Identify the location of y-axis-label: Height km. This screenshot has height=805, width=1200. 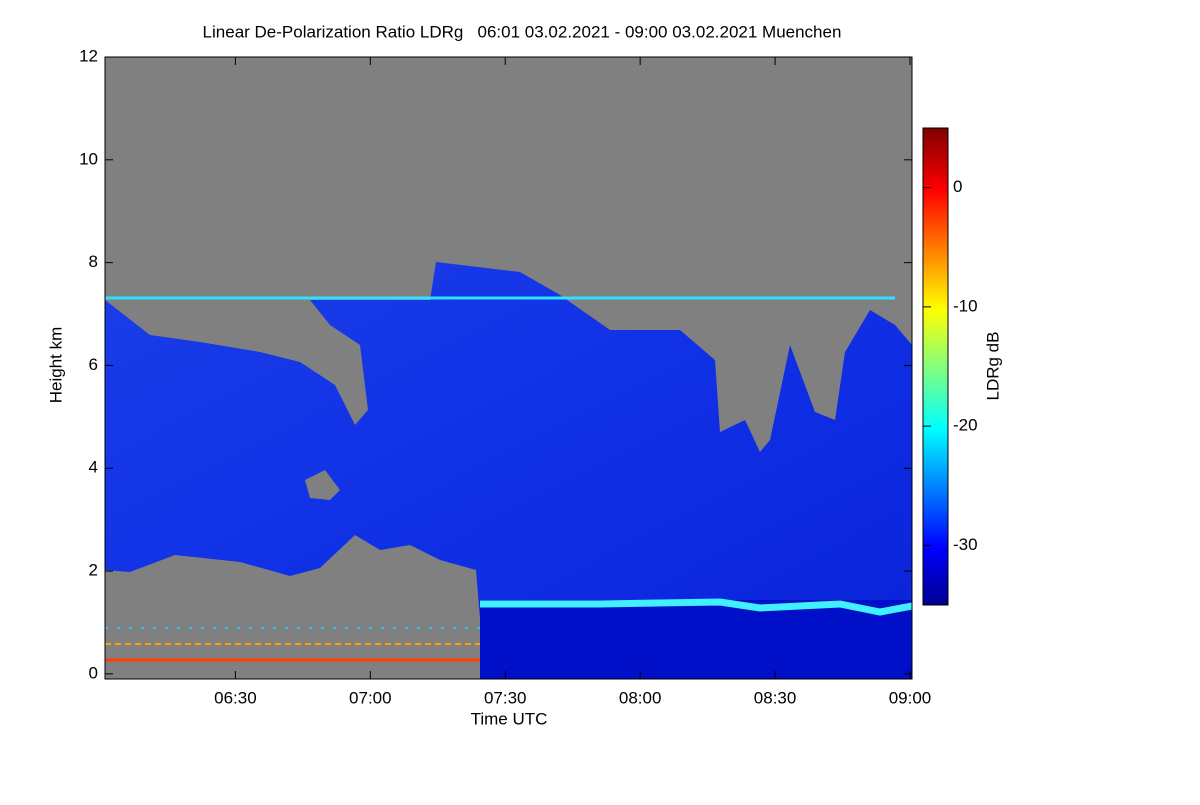
(55, 365).